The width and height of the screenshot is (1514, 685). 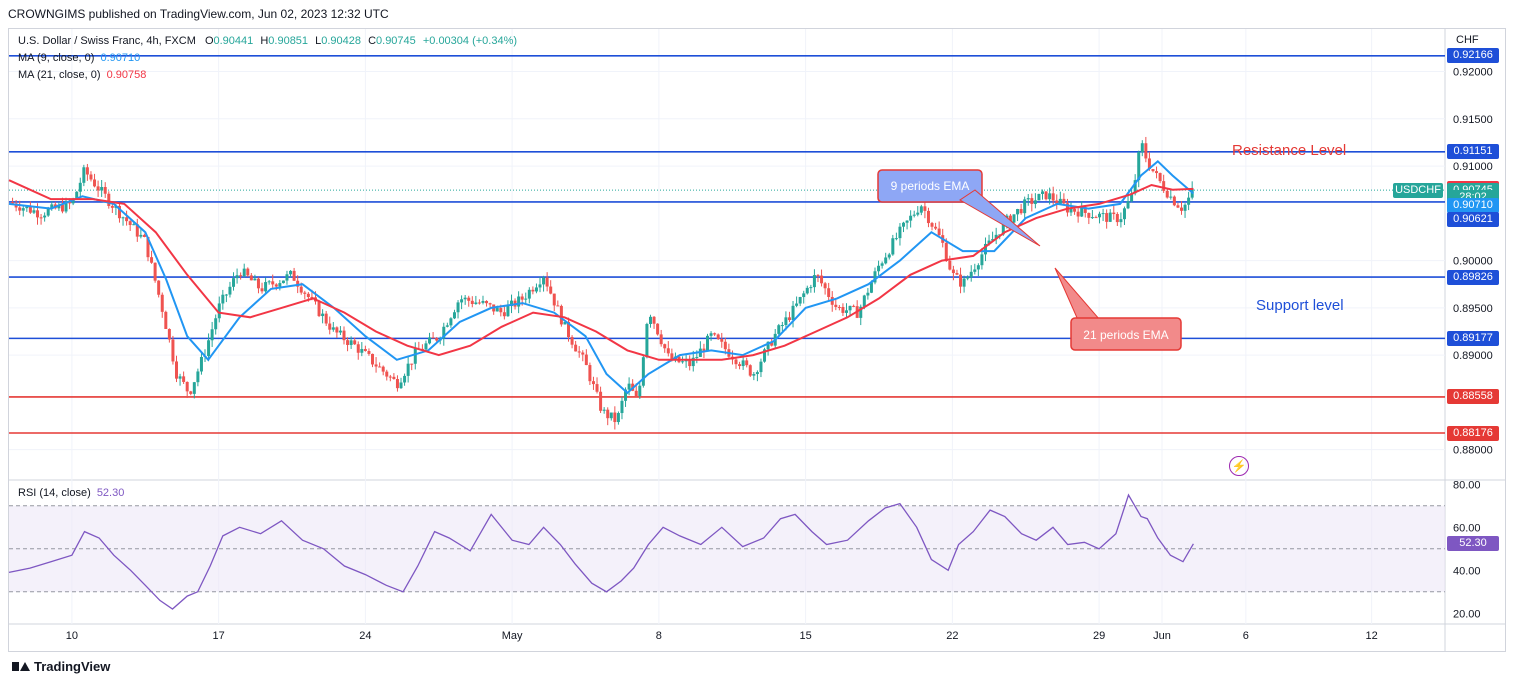 I want to click on x-tick-label: 15, so click(x=805, y=636).